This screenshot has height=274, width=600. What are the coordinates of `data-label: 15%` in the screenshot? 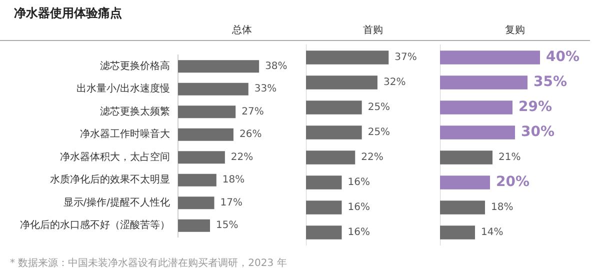 It's located at (227, 226).